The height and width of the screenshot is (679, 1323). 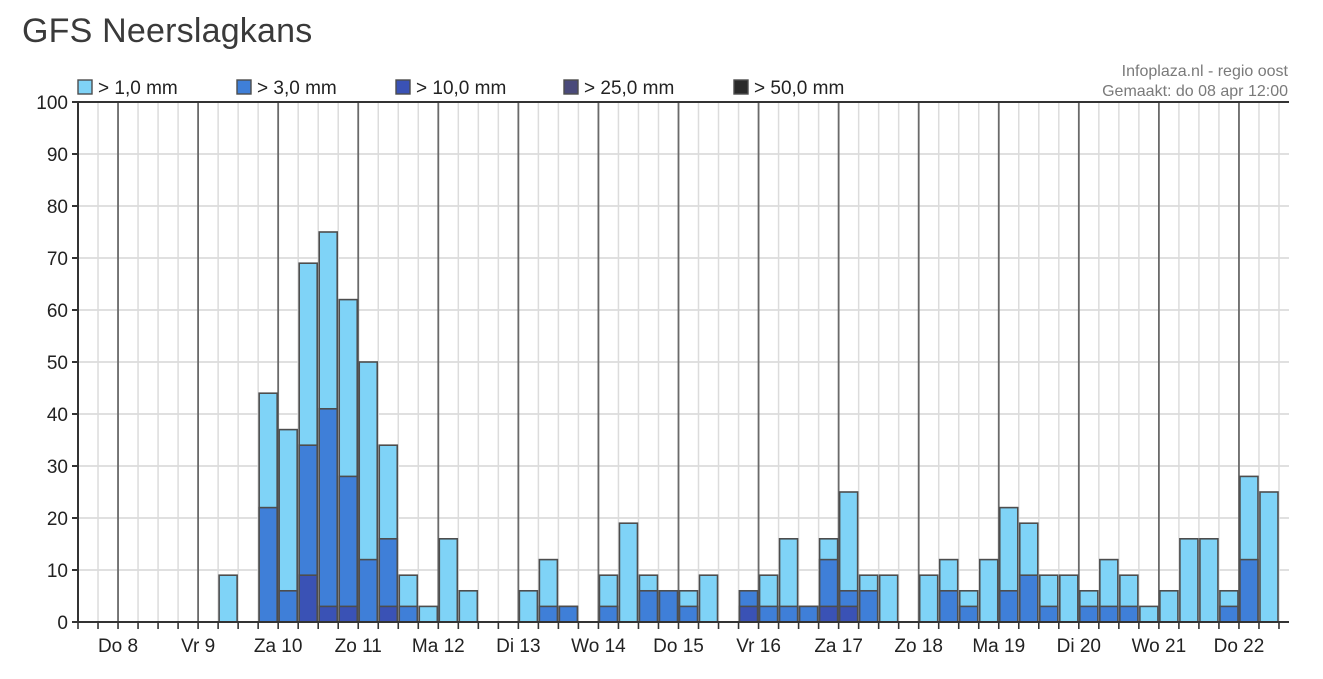 What do you see at coordinates (358, 646) in the screenshot?
I see `x-day-label: Zo 11` at bounding box center [358, 646].